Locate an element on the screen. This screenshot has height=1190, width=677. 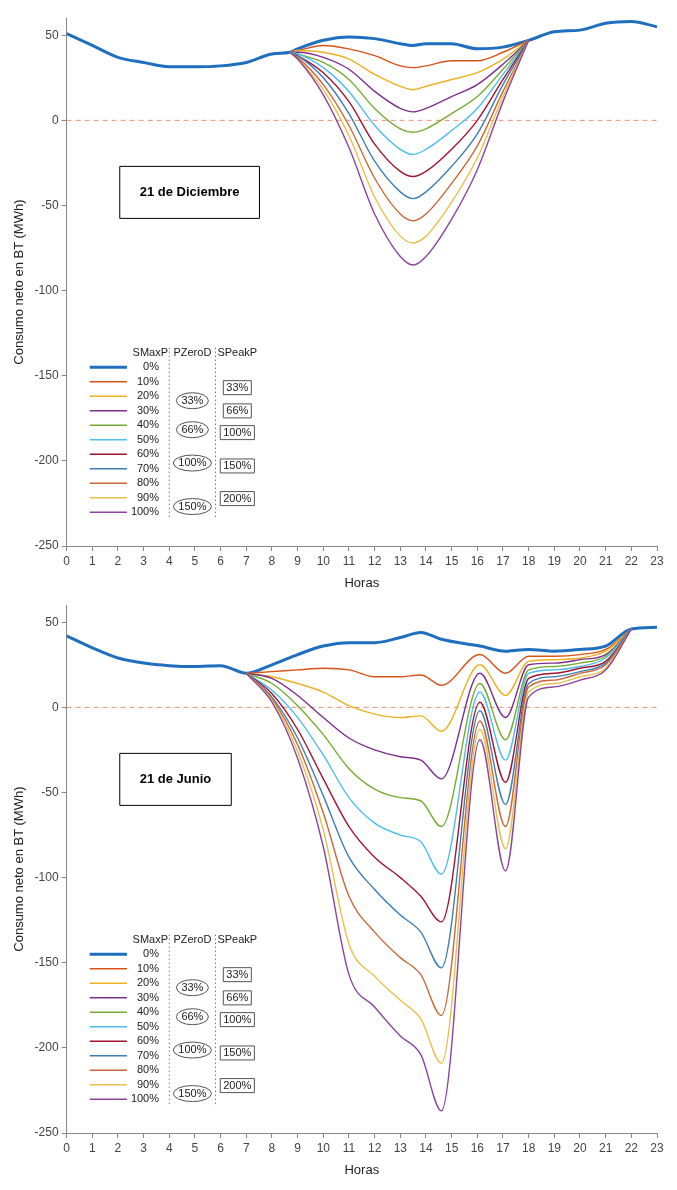
x-tick-label: 0 is located at coordinates (67, 1147).